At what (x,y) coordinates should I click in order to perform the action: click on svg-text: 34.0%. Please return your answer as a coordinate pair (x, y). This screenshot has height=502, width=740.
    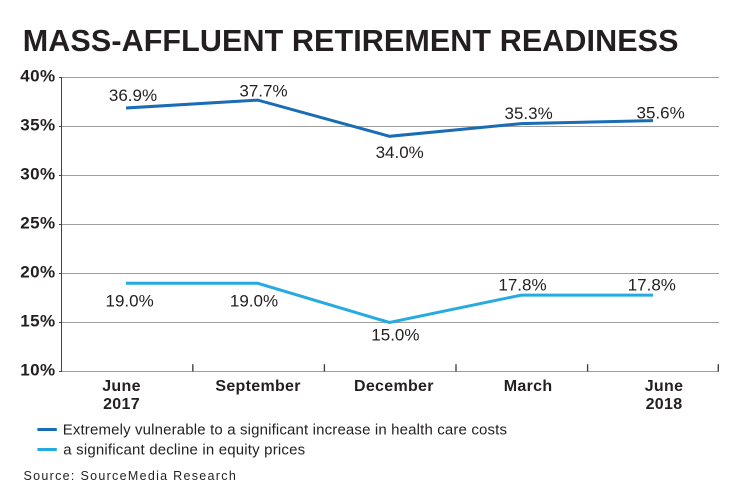
    Looking at the image, I should click on (400, 152).